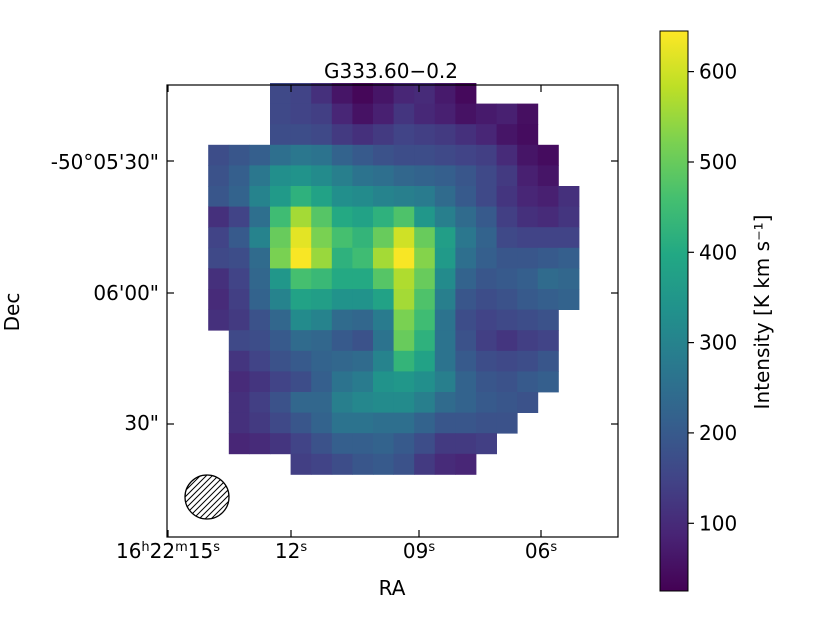 Image resolution: width=830 pixels, height=623 pixels. I want to click on y-axis-label: Dec, so click(12, 312).